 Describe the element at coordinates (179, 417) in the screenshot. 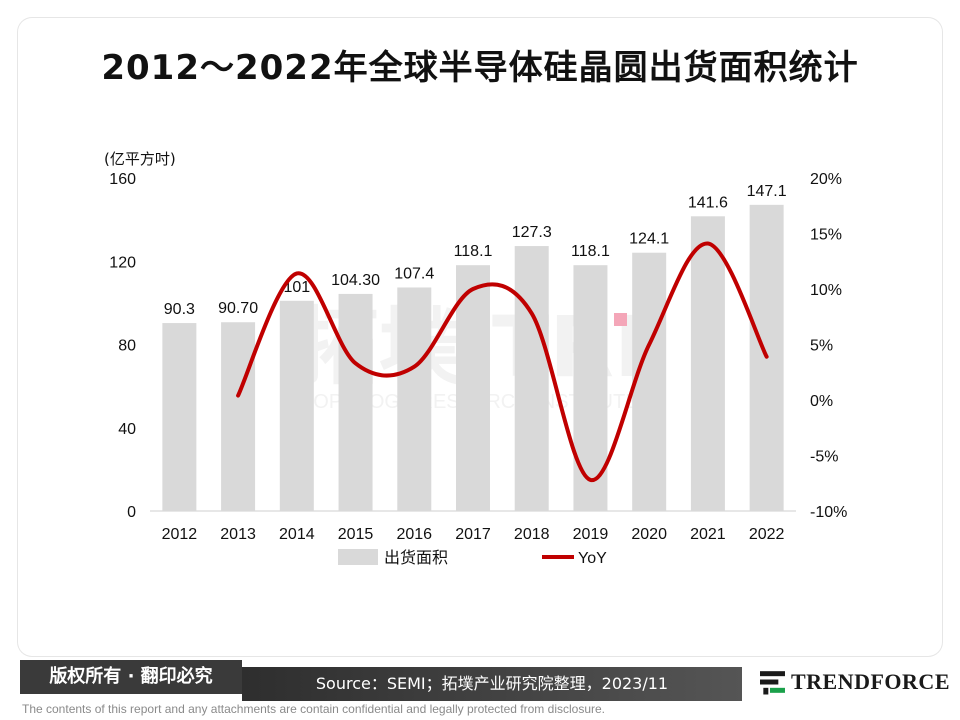

I see `bar-2012` at that location.